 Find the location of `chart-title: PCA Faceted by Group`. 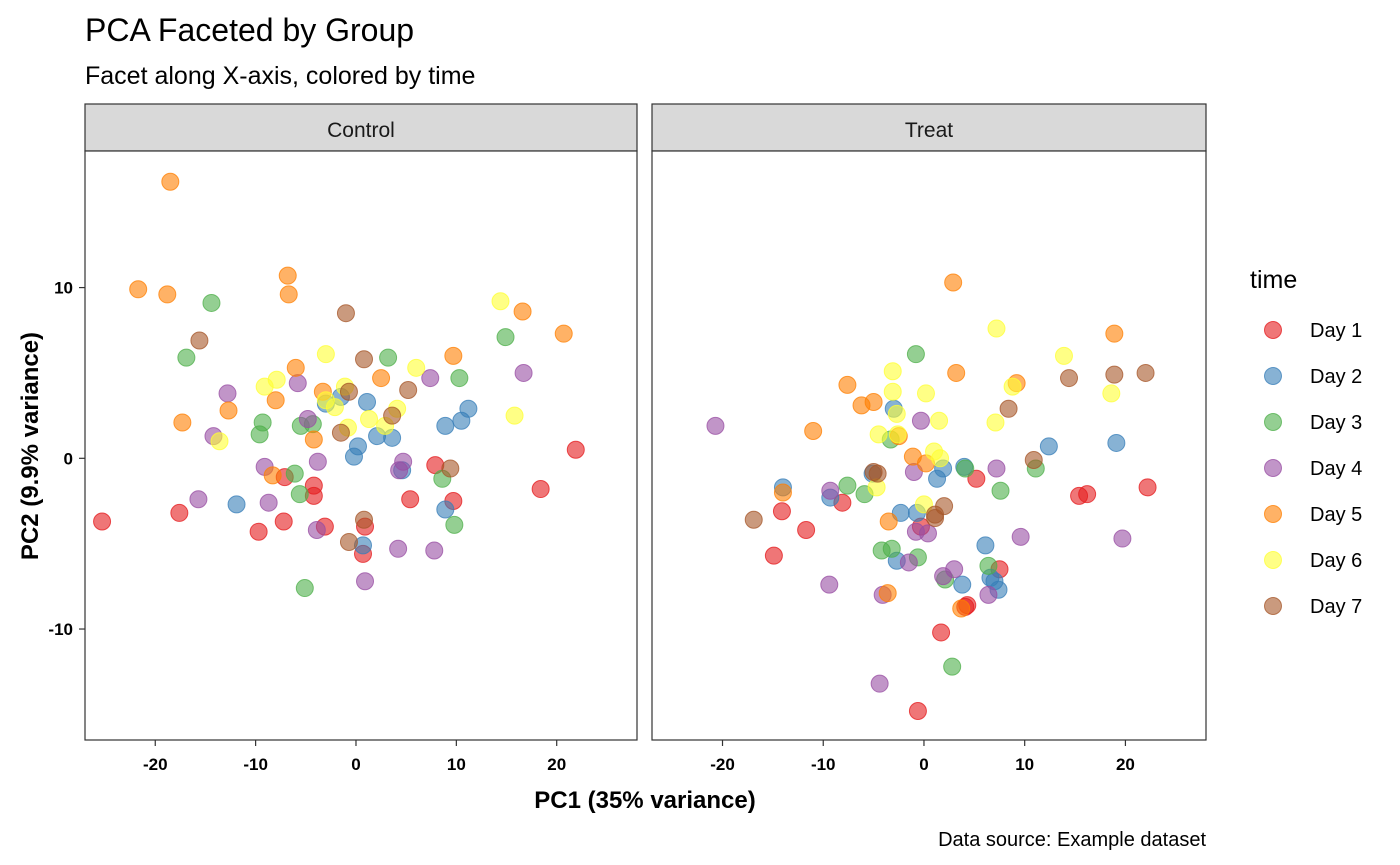

chart-title: PCA Faceted by Group is located at coordinates (249, 30).